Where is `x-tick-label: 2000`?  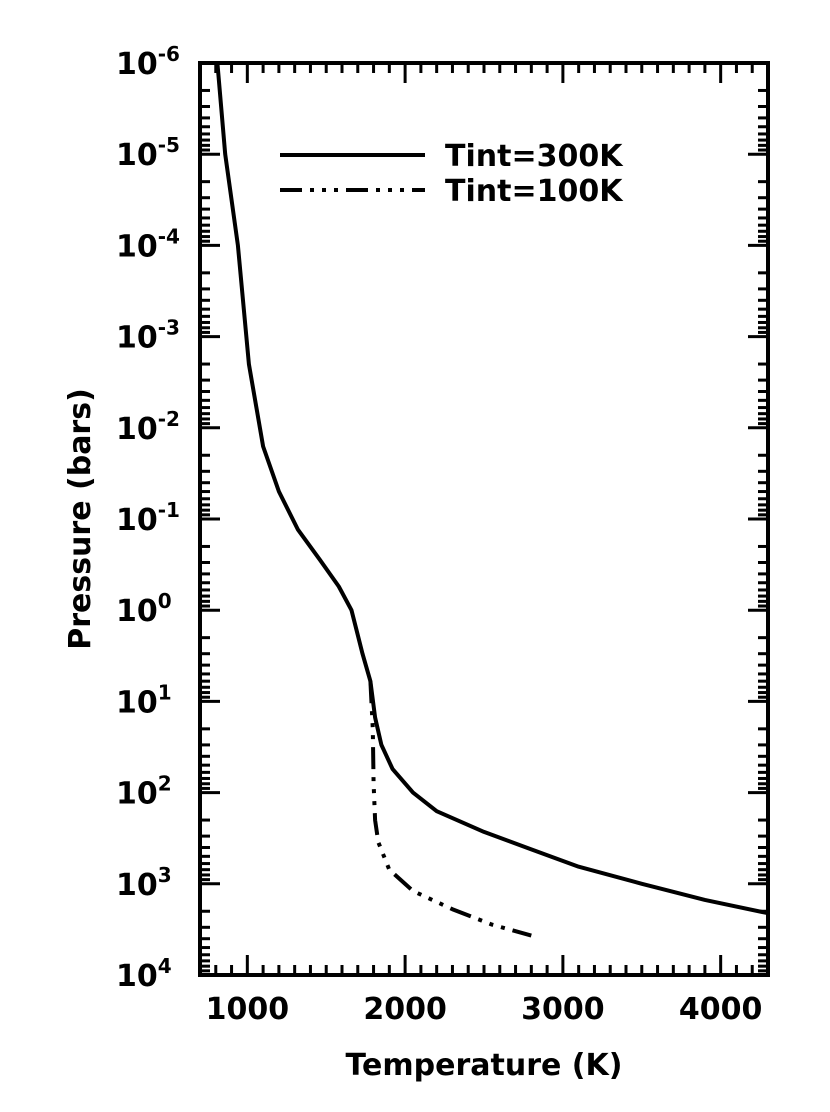 x-tick-label: 2000 is located at coordinates (405, 1009).